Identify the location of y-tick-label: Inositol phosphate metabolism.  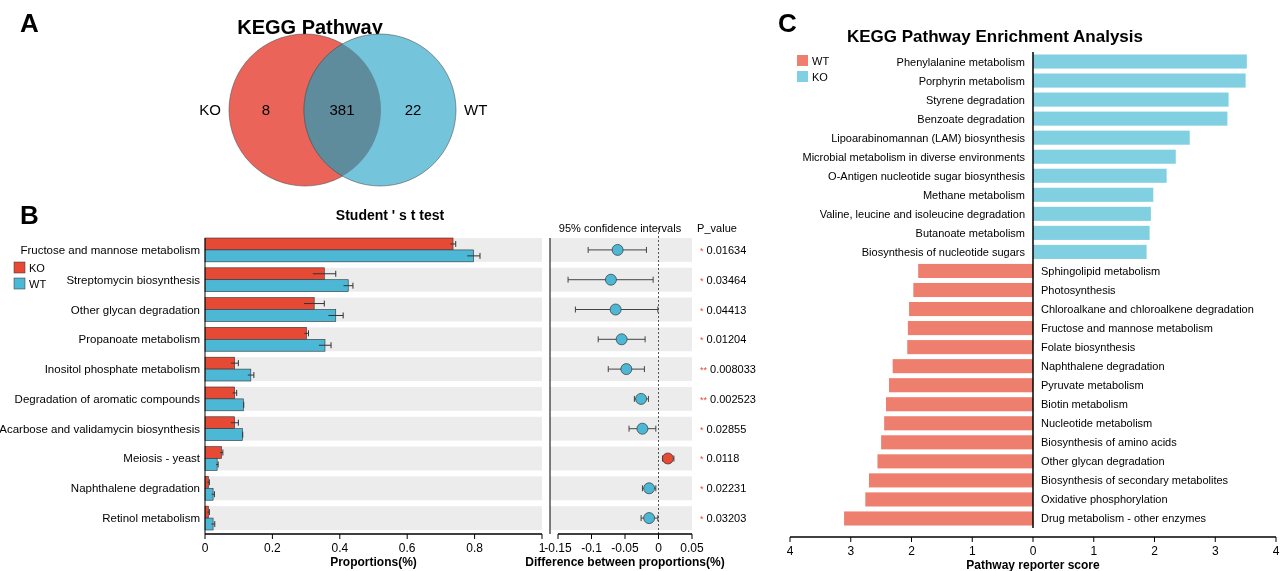
(122, 369).